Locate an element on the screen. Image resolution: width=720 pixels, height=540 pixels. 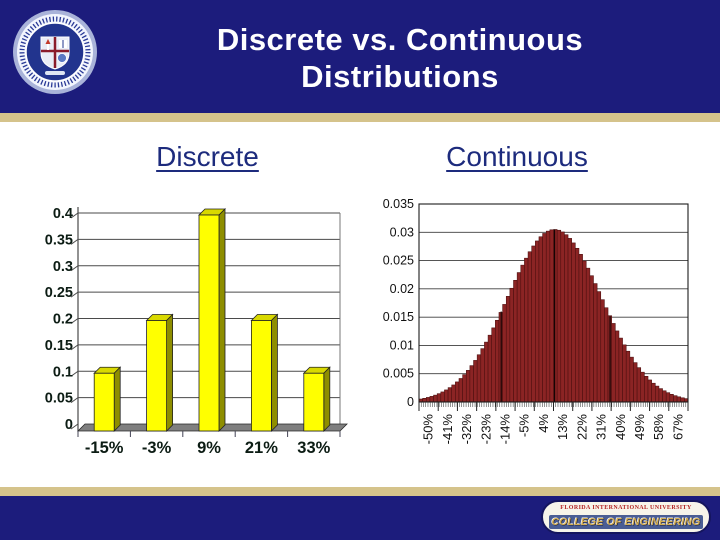
svg-text: -3% is located at coordinates (157, 448).